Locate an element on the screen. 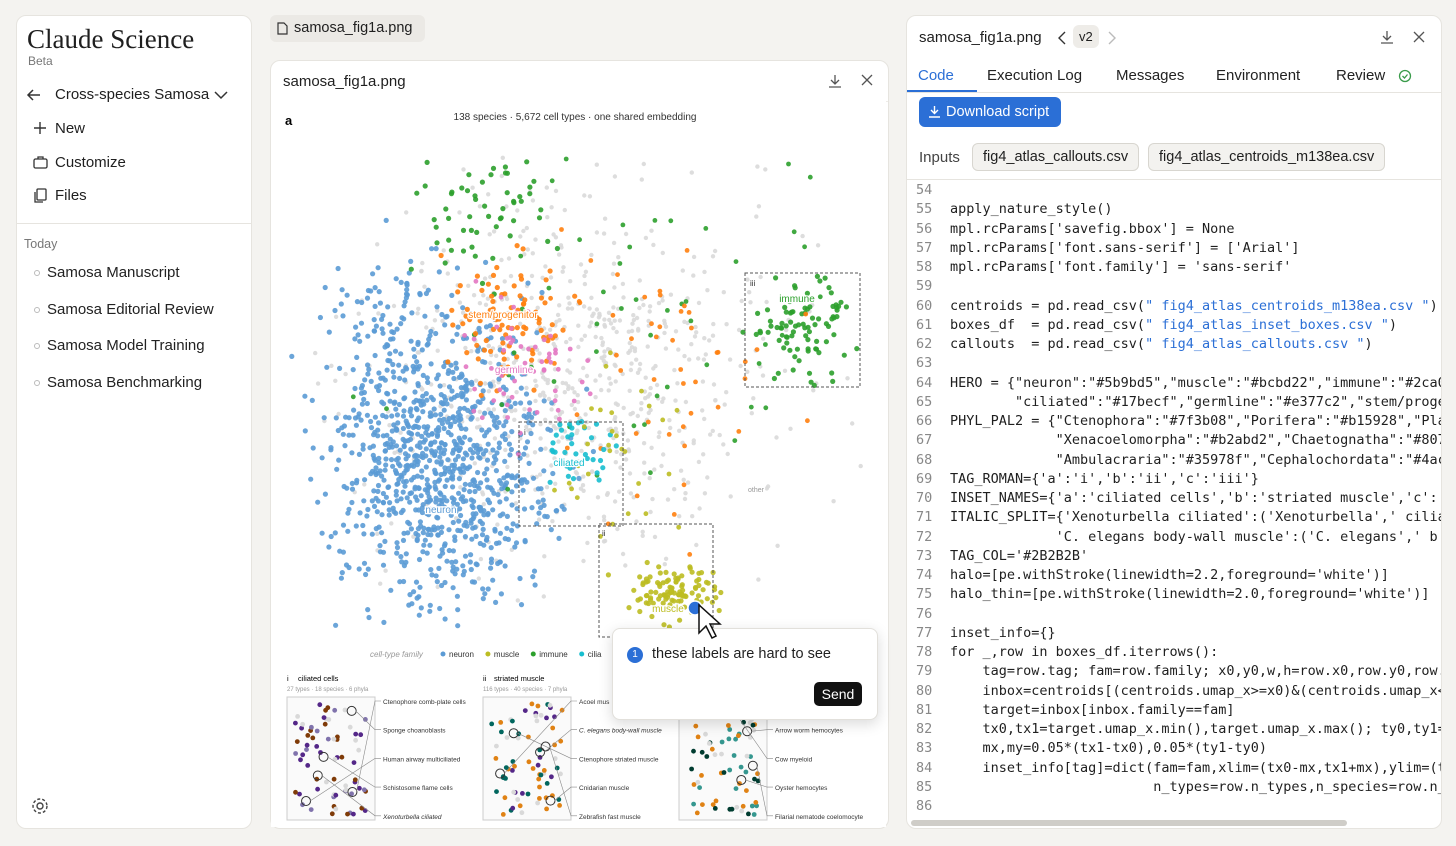 The image size is (1456, 846). back-icon is located at coordinates (34, 95).